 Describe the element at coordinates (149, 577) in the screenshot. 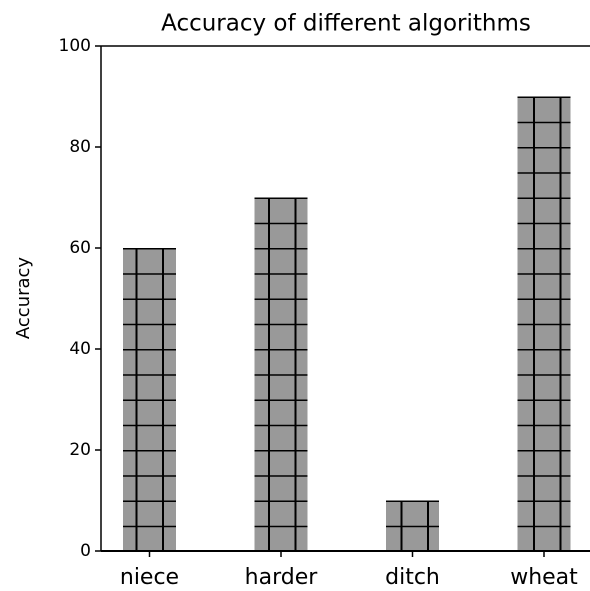

I see `x-tick-label: niece` at that location.